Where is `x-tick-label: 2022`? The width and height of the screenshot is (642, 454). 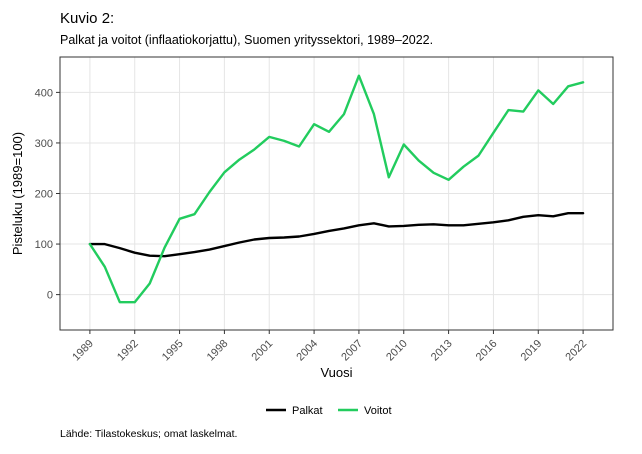
x-tick-label: 2022 is located at coordinates (576, 351).